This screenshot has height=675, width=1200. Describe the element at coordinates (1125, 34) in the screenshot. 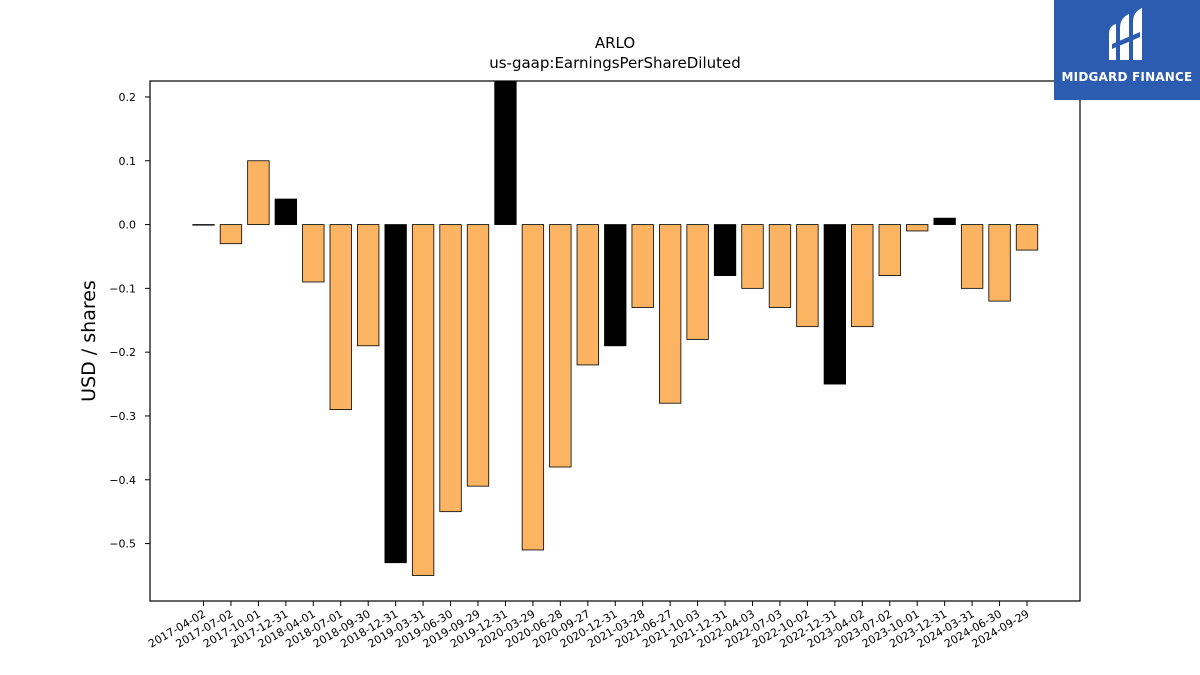

I see `midgard-logo-icon` at that location.